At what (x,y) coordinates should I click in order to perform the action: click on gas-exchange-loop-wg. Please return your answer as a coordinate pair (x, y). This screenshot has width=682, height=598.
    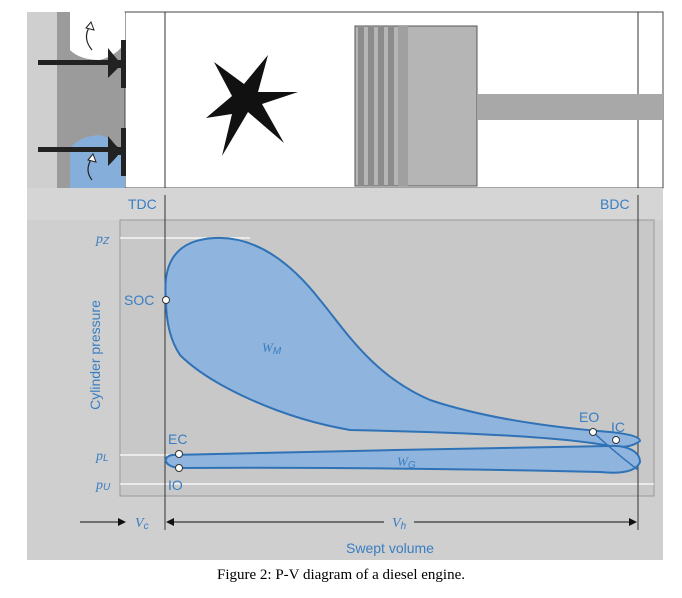
    Looking at the image, I should click on (403, 459).